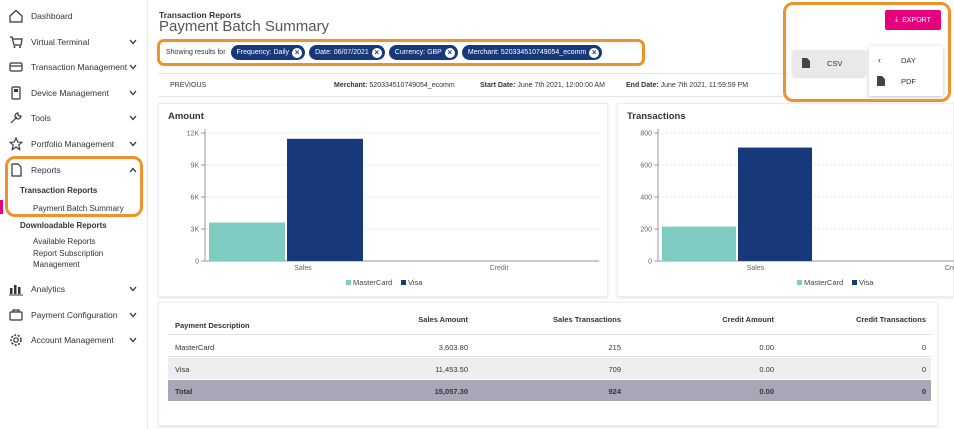 Image resolution: width=954 pixels, height=429 pixels. What do you see at coordinates (70, 93) in the screenshot?
I see `sidebar-item-label: Device Management` at bounding box center [70, 93].